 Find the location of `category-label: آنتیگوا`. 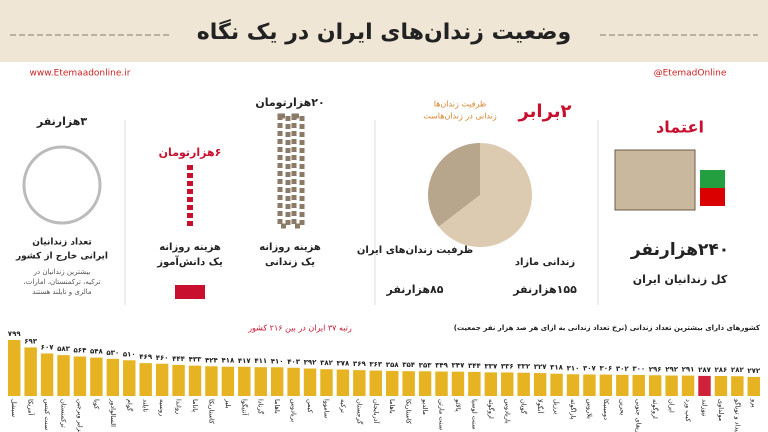

category-label: آنتیگوا is located at coordinates (244, 407).